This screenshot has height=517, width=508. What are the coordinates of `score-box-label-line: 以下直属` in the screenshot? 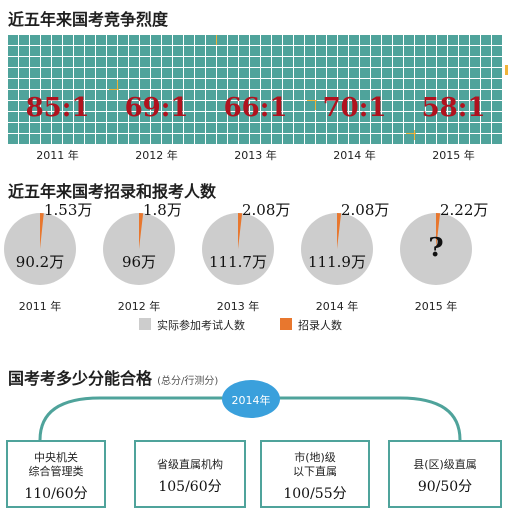 It's located at (315, 471).